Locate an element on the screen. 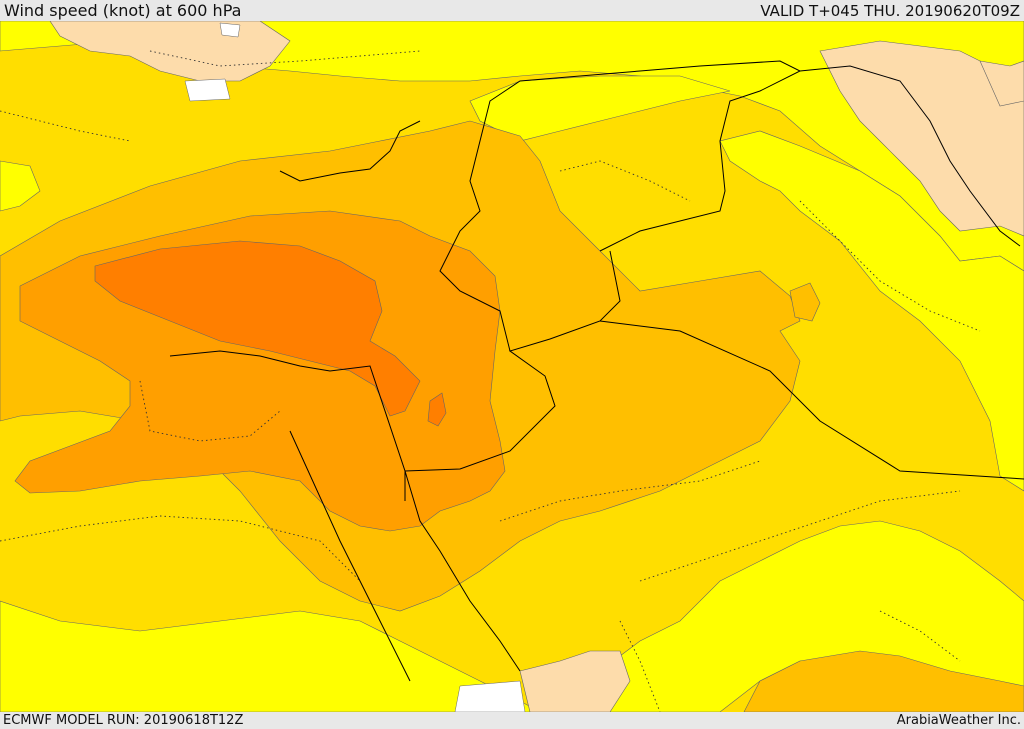 Image resolution: width=1024 pixels, height=729 pixels. valid-time: VALID T+045 THU. 20190620T09Z is located at coordinates (890, 11).